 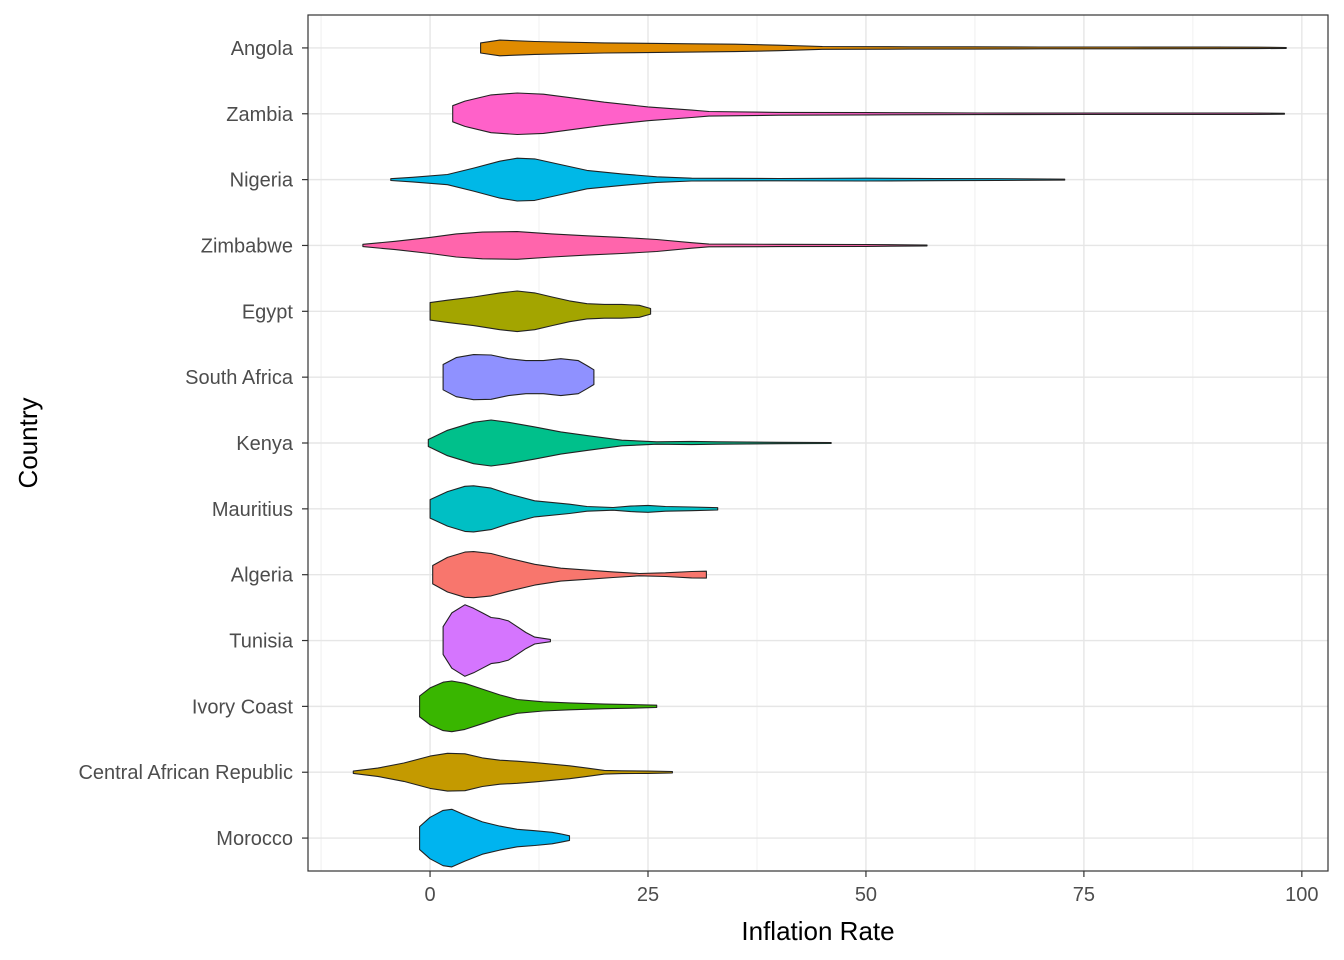 I want to click on violin-mauritius, so click(x=574, y=509).